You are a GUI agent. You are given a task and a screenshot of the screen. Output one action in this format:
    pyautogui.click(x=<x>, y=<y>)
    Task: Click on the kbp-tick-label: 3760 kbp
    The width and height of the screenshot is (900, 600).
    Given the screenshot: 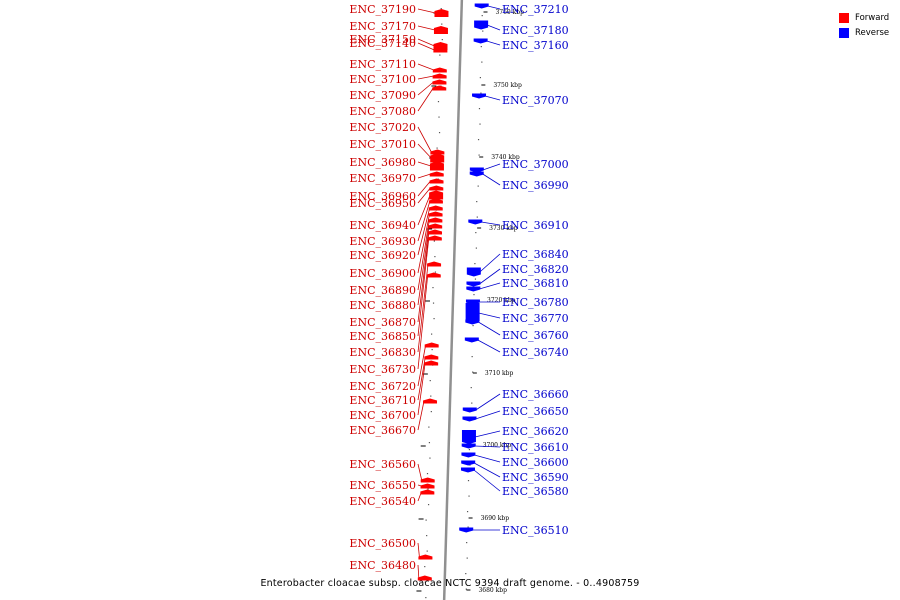 What is the action you would take?
    pyautogui.click(x=509, y=12)
    